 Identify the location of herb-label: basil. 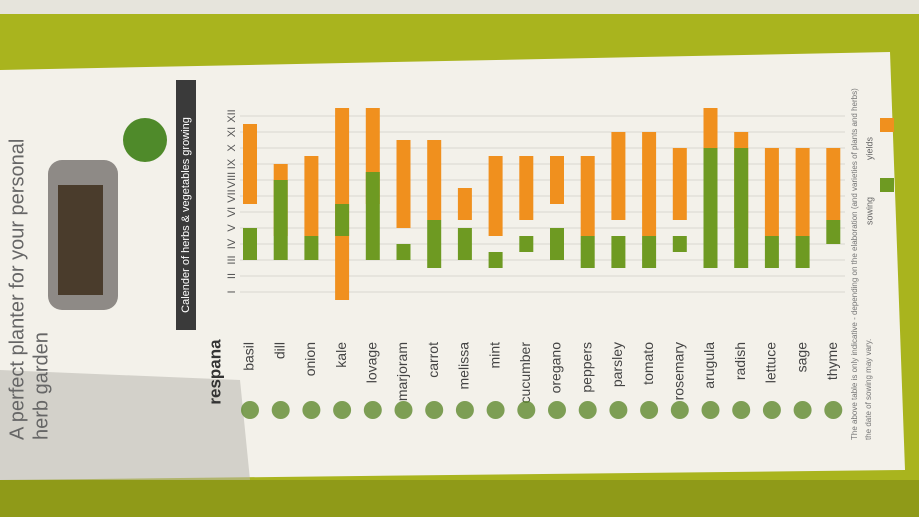
(249, 356).